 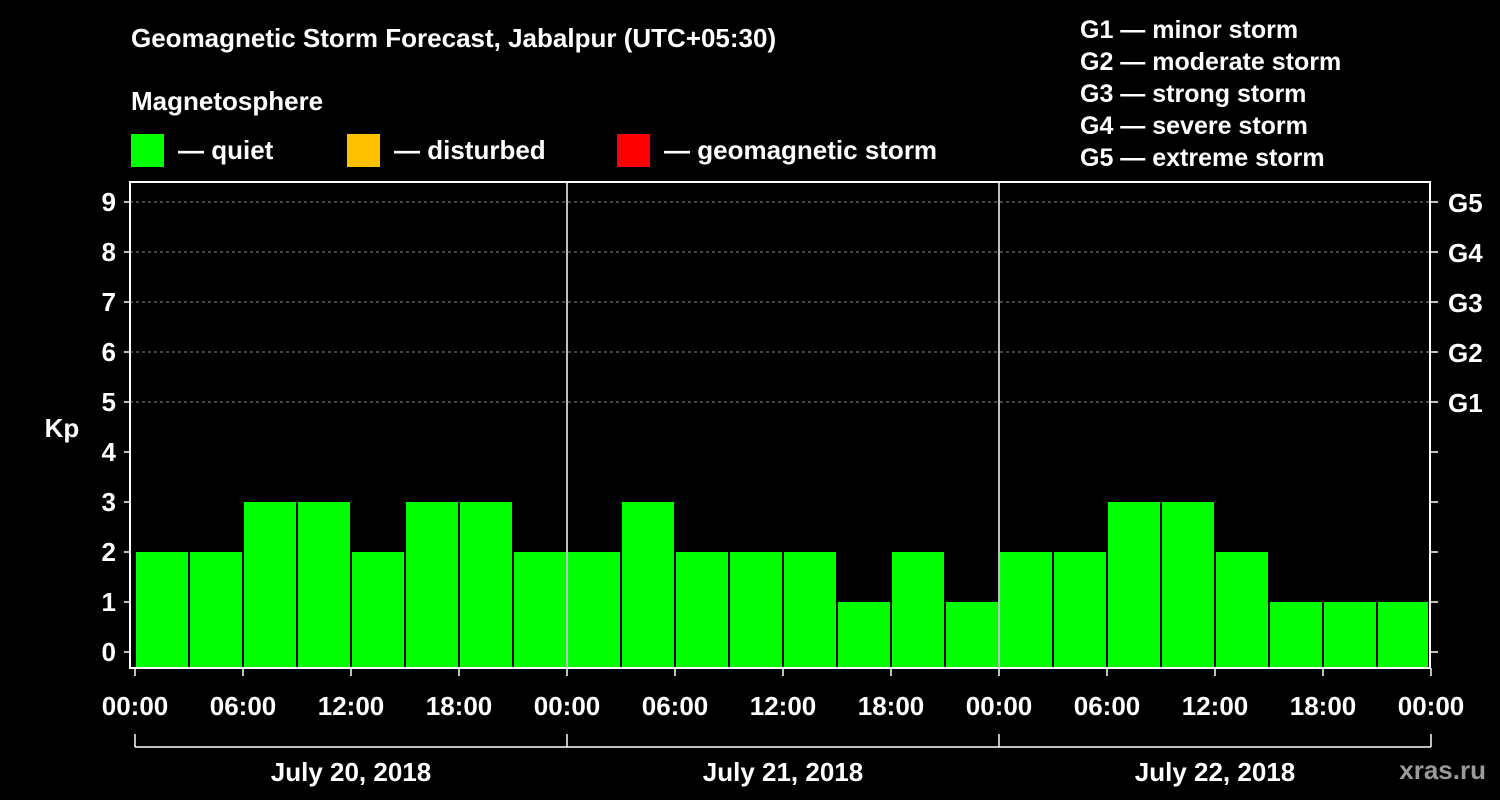 I want to click on y-tick-label: 5, so click(x=109, y=402).